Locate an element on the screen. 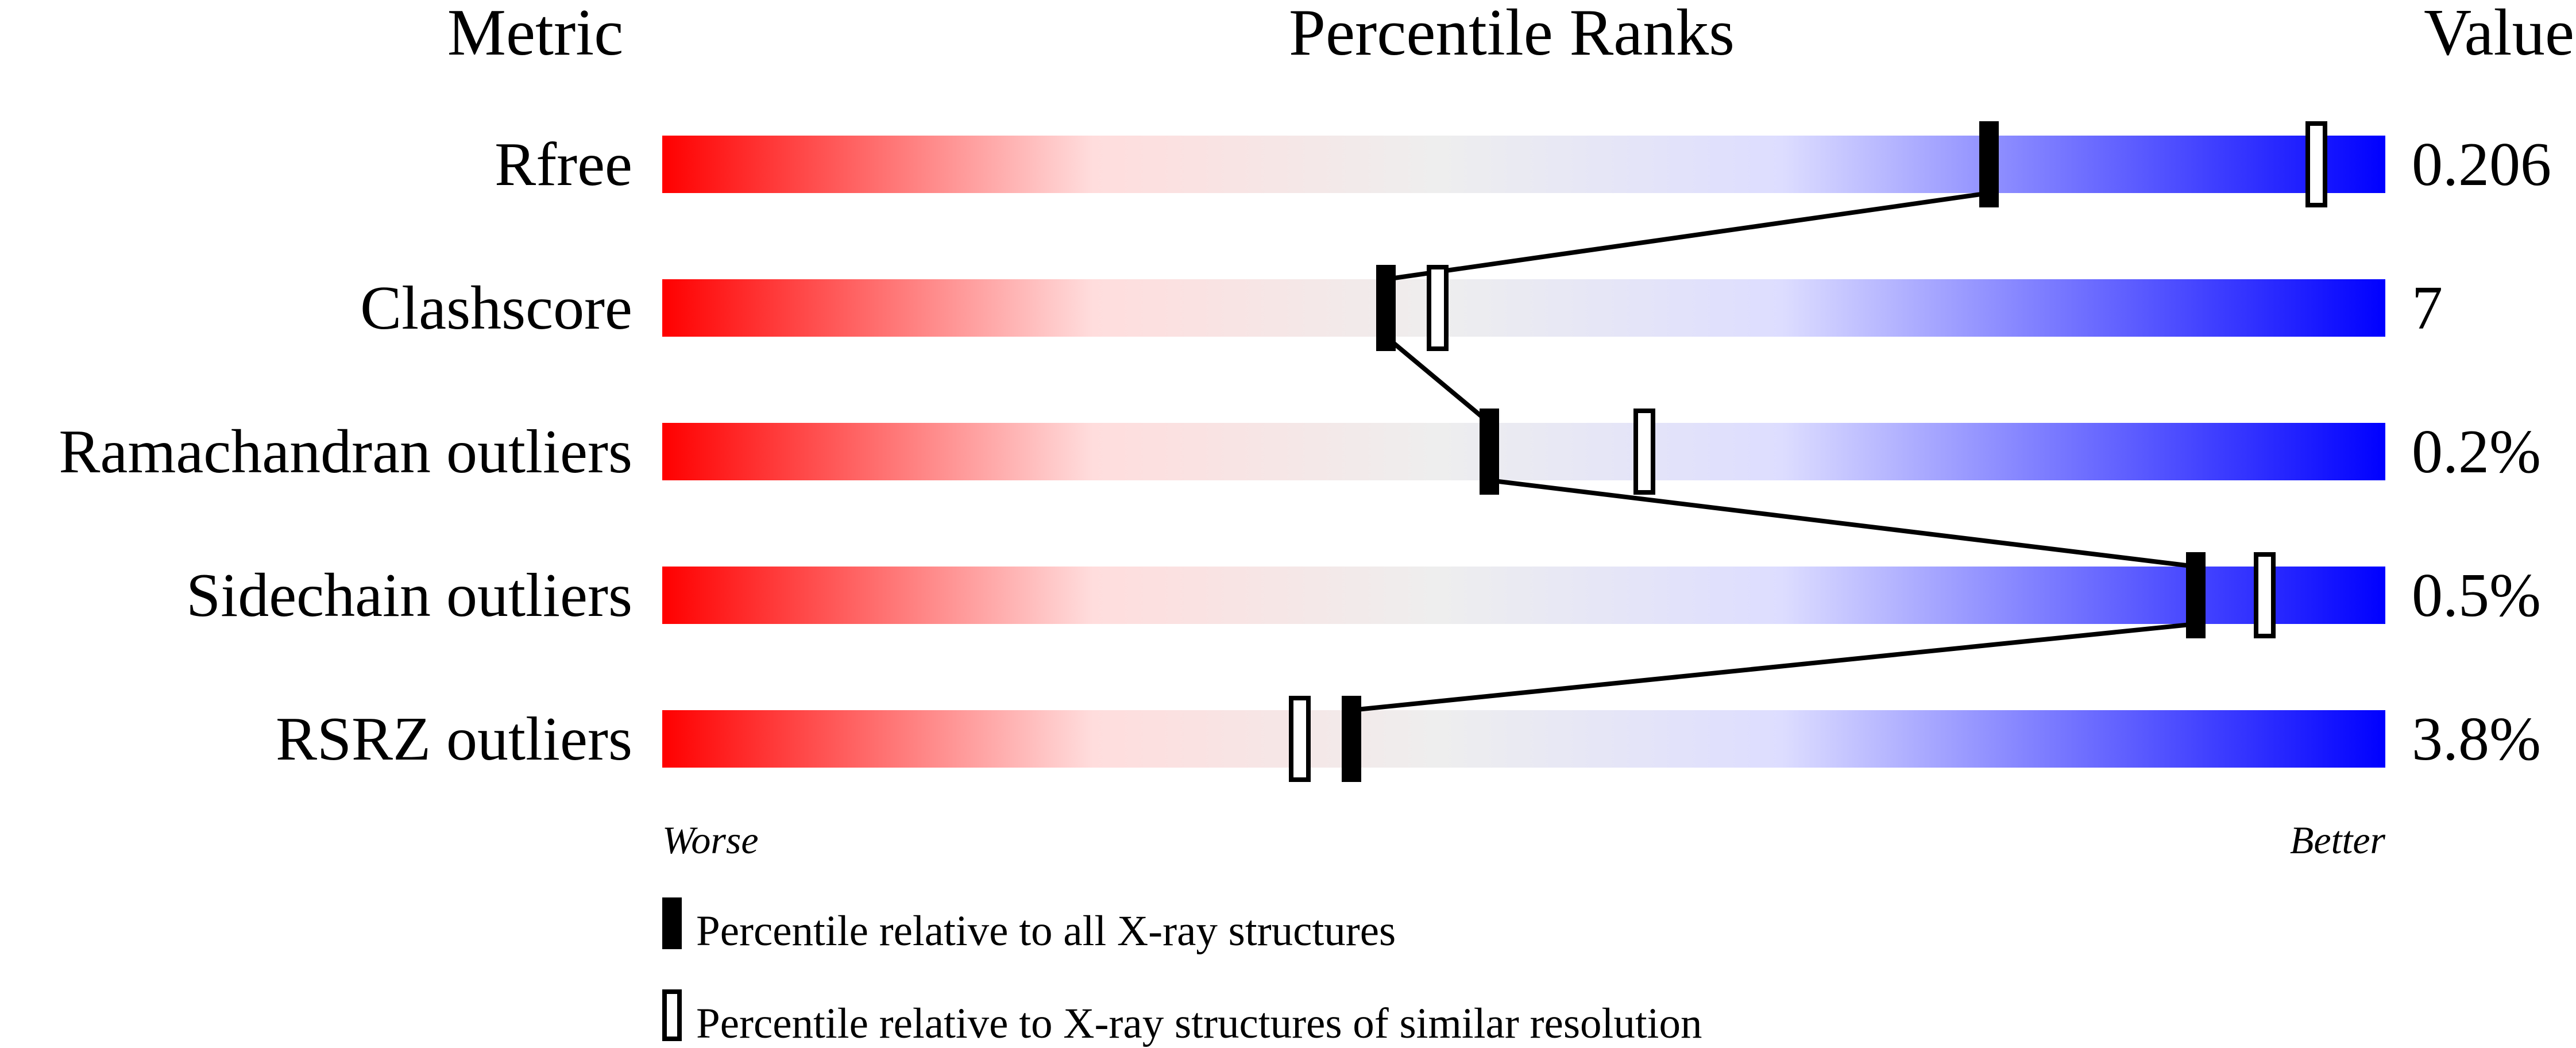  metric-label: Clashscore is located at coordinates (496, 308).